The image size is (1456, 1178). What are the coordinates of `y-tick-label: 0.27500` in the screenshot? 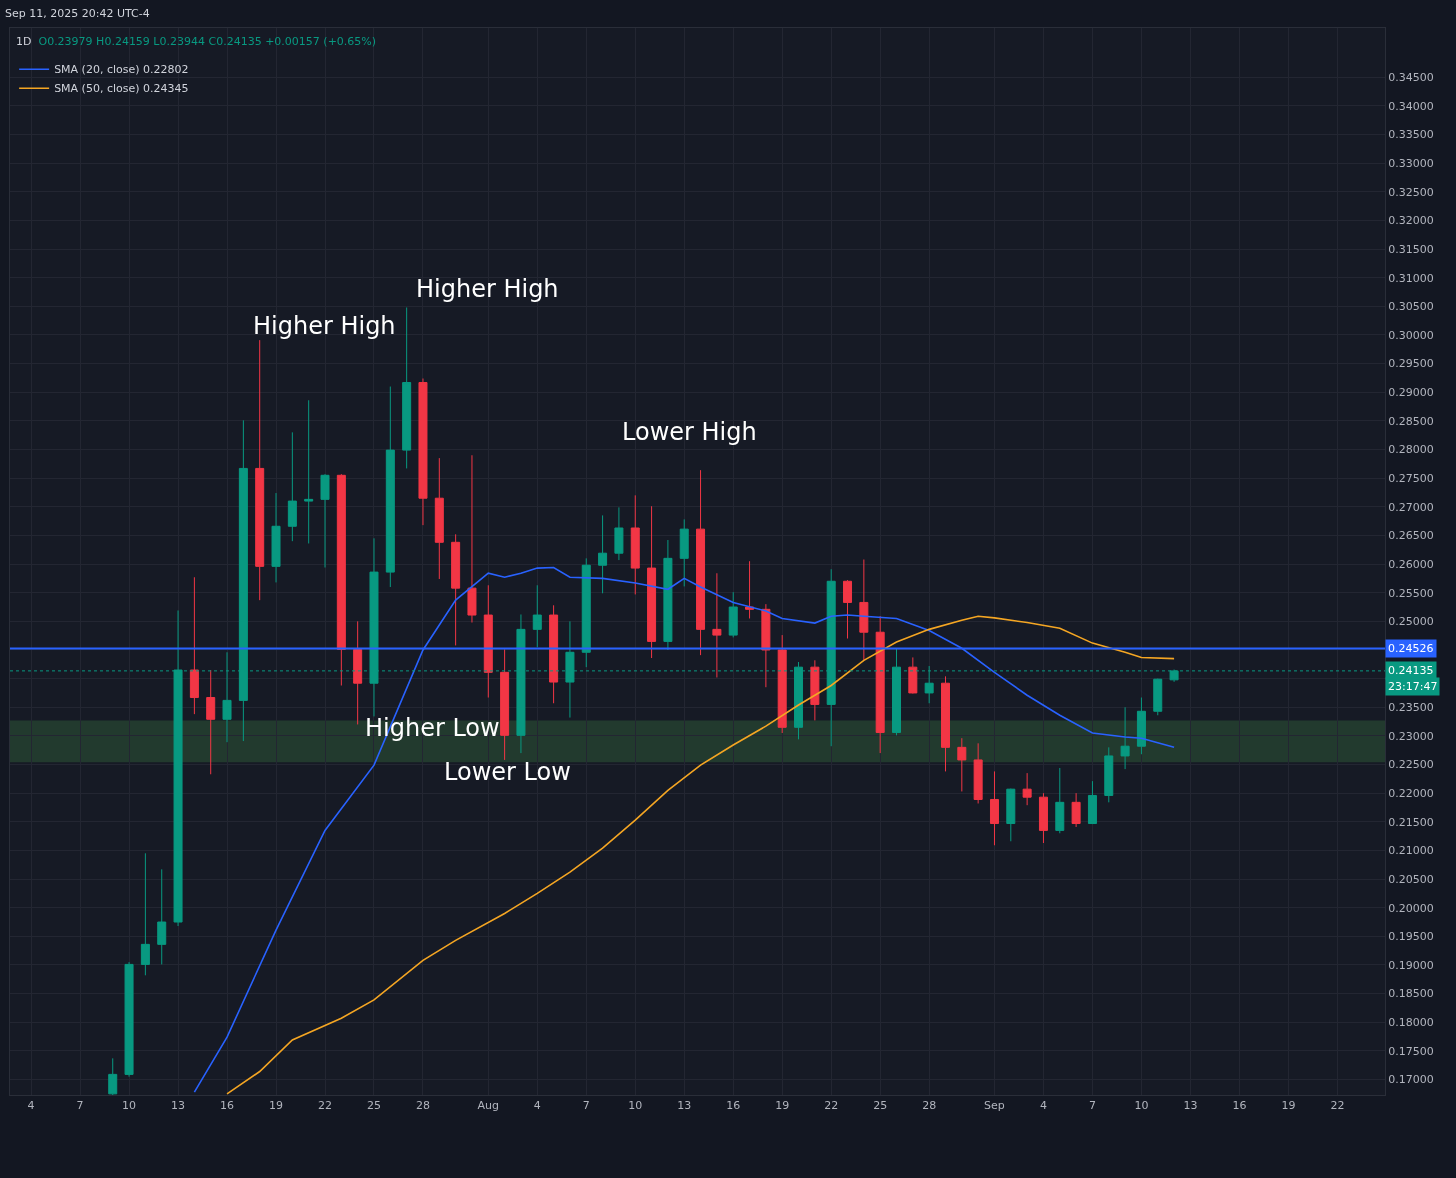 It's located at (1411, 479).